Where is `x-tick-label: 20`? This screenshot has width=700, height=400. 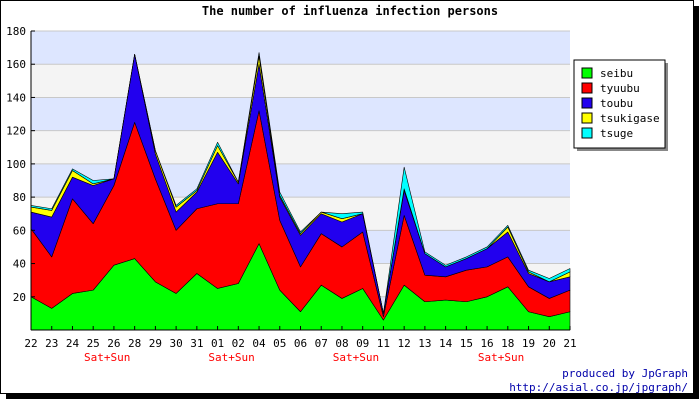 x-tick-label: 20 is located at coordinates (549, 343).